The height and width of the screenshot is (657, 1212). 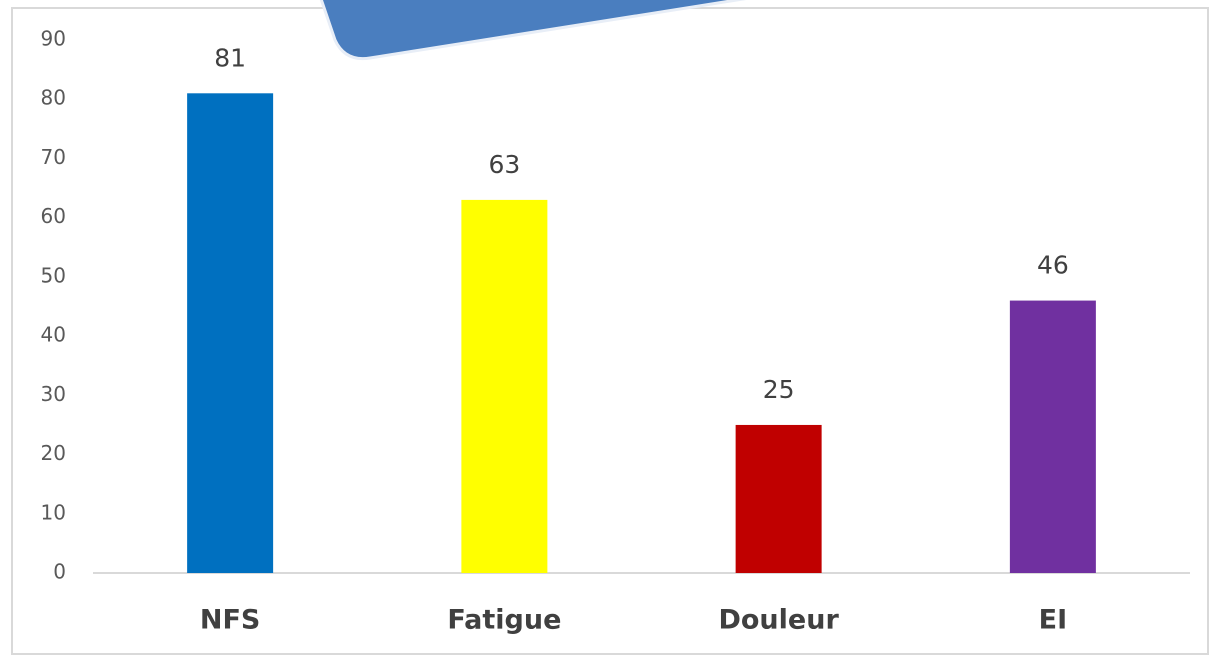 I want to click on y-tick-label: 60, so click(x=53, y=216).